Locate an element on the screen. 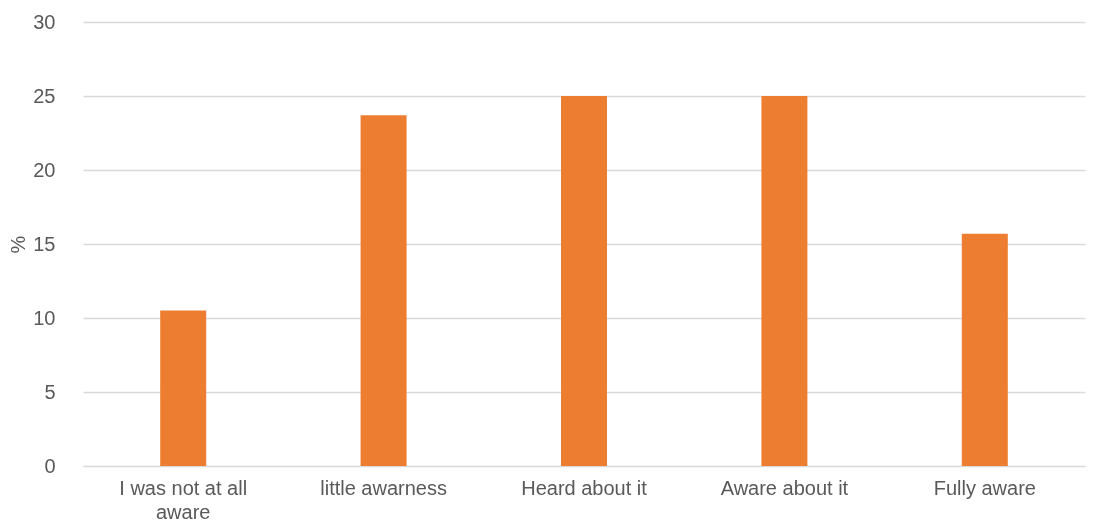 The image size is (1097, 526). y-tick-label: 30 is located at coordinates (44, 21).